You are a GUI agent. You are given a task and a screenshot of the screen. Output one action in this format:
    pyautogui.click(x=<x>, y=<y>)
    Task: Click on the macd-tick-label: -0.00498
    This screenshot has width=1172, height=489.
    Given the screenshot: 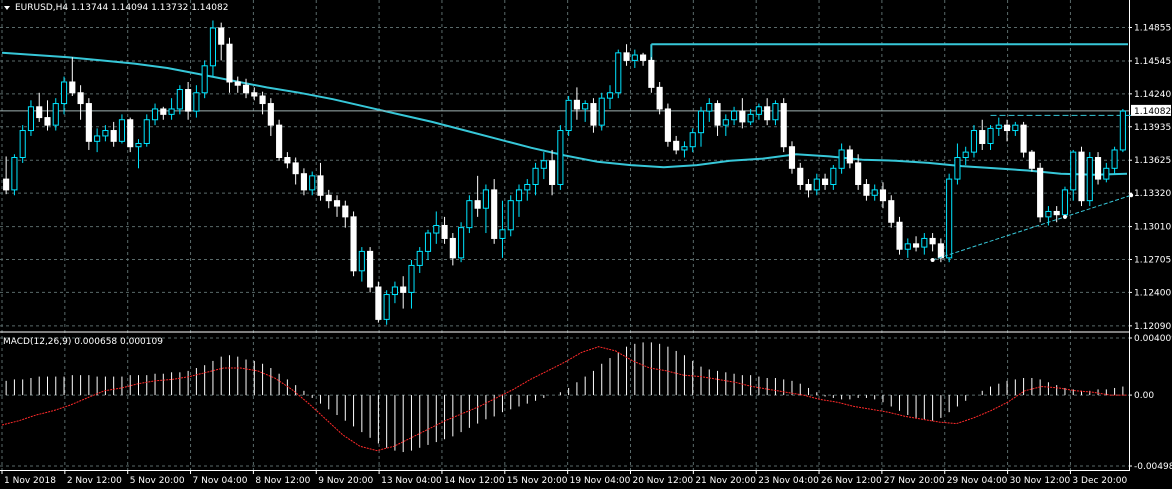 What is the action you would take?
    pyautogui.click(x=1153, y=467)
    